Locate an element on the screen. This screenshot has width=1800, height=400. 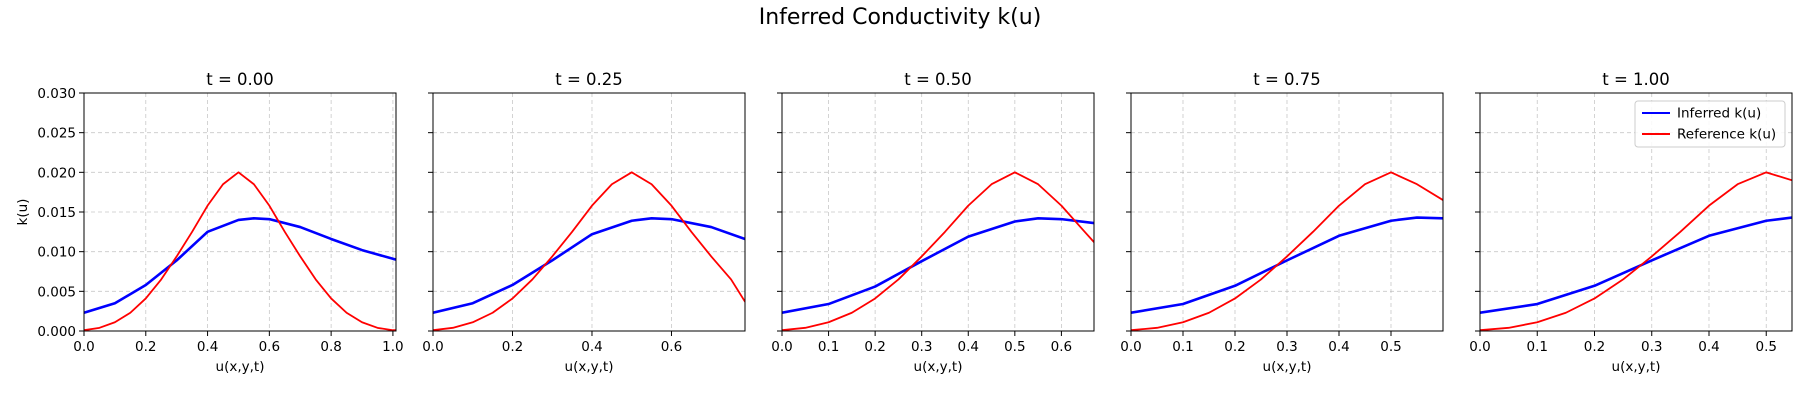
panel-1-series is located at coordinates (240, 251).